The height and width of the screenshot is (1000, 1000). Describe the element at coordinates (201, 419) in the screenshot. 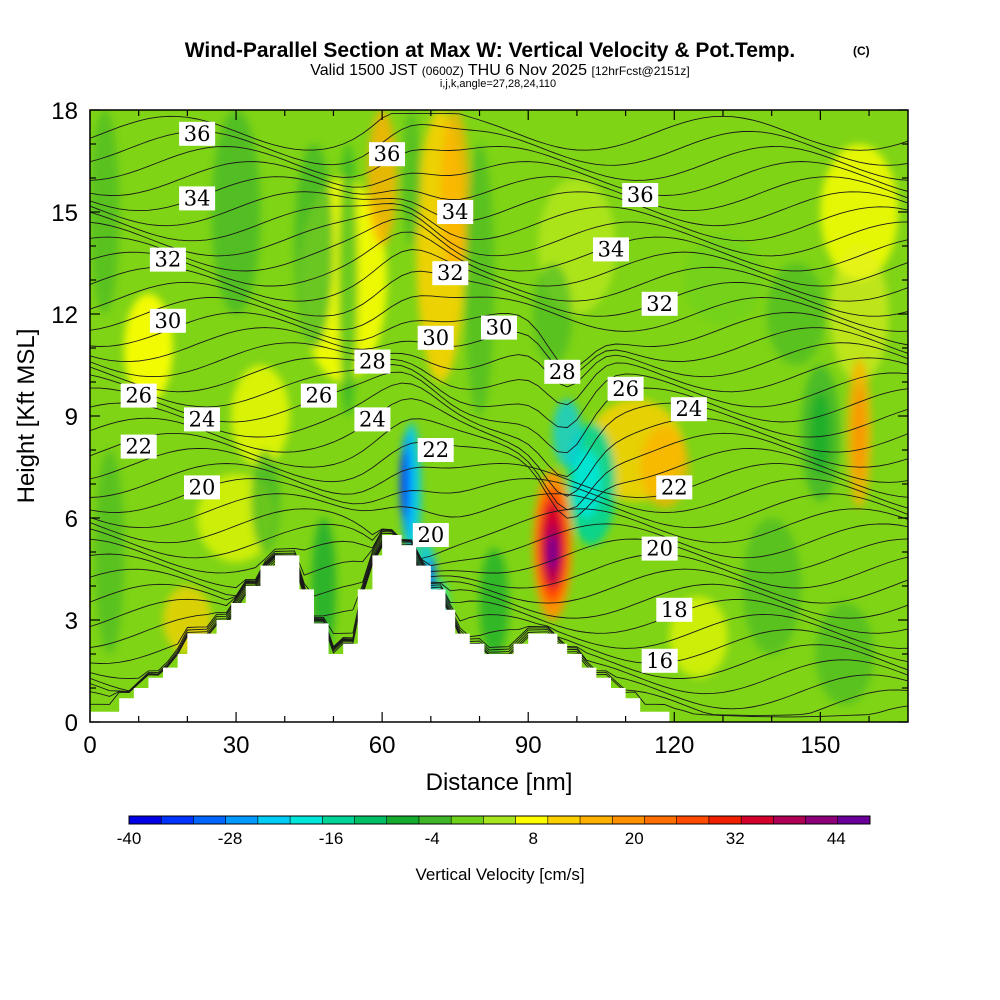

I see `contour-label: 24` at that location.